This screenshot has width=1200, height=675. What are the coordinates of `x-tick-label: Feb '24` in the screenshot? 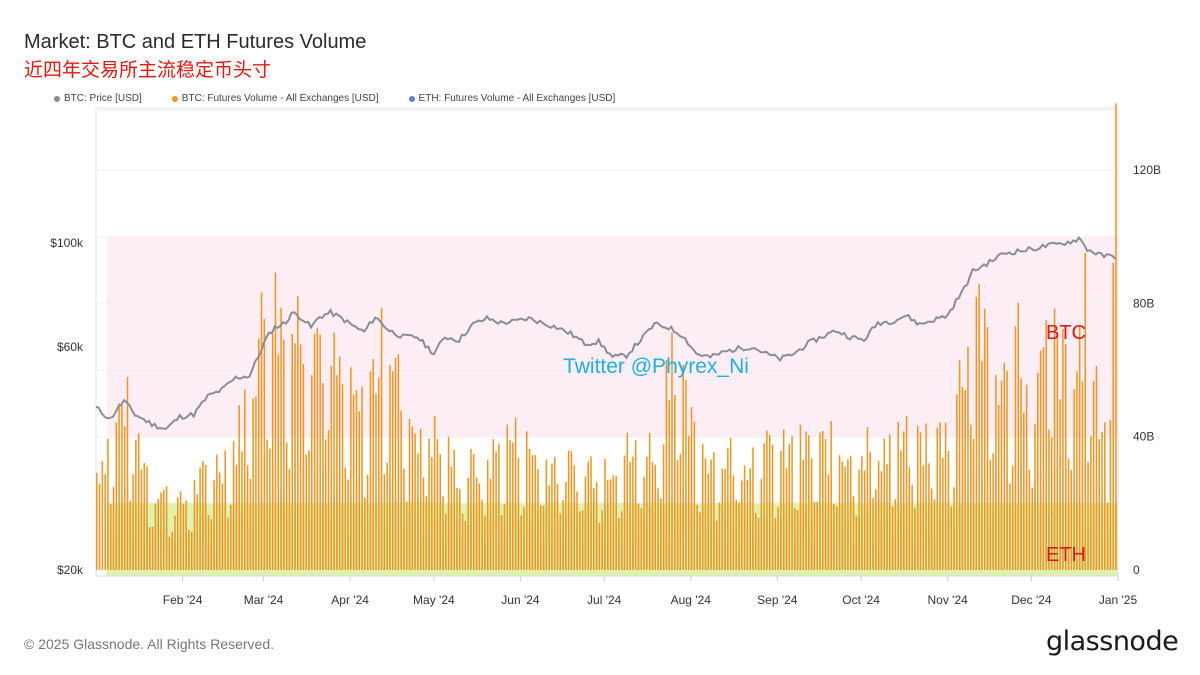 It's located at (183, 600).